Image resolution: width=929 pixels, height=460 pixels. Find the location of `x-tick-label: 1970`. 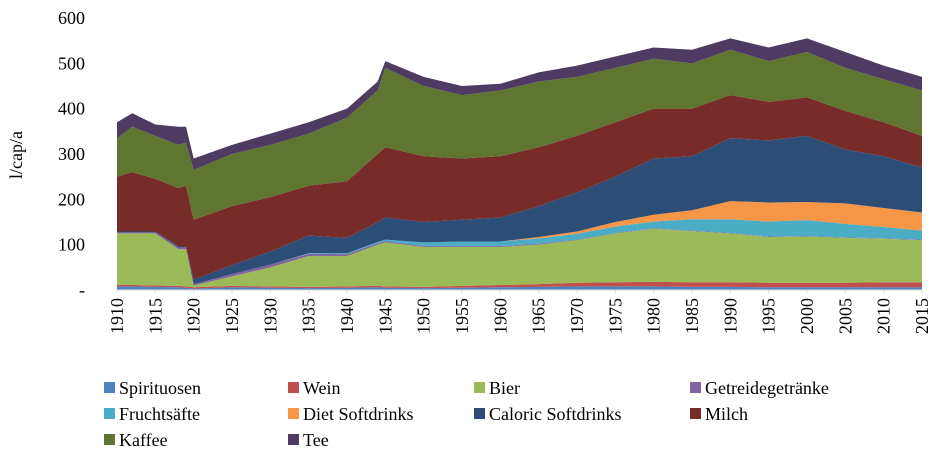

x-tick-label: 1970 is located at coordinates (577, 316).